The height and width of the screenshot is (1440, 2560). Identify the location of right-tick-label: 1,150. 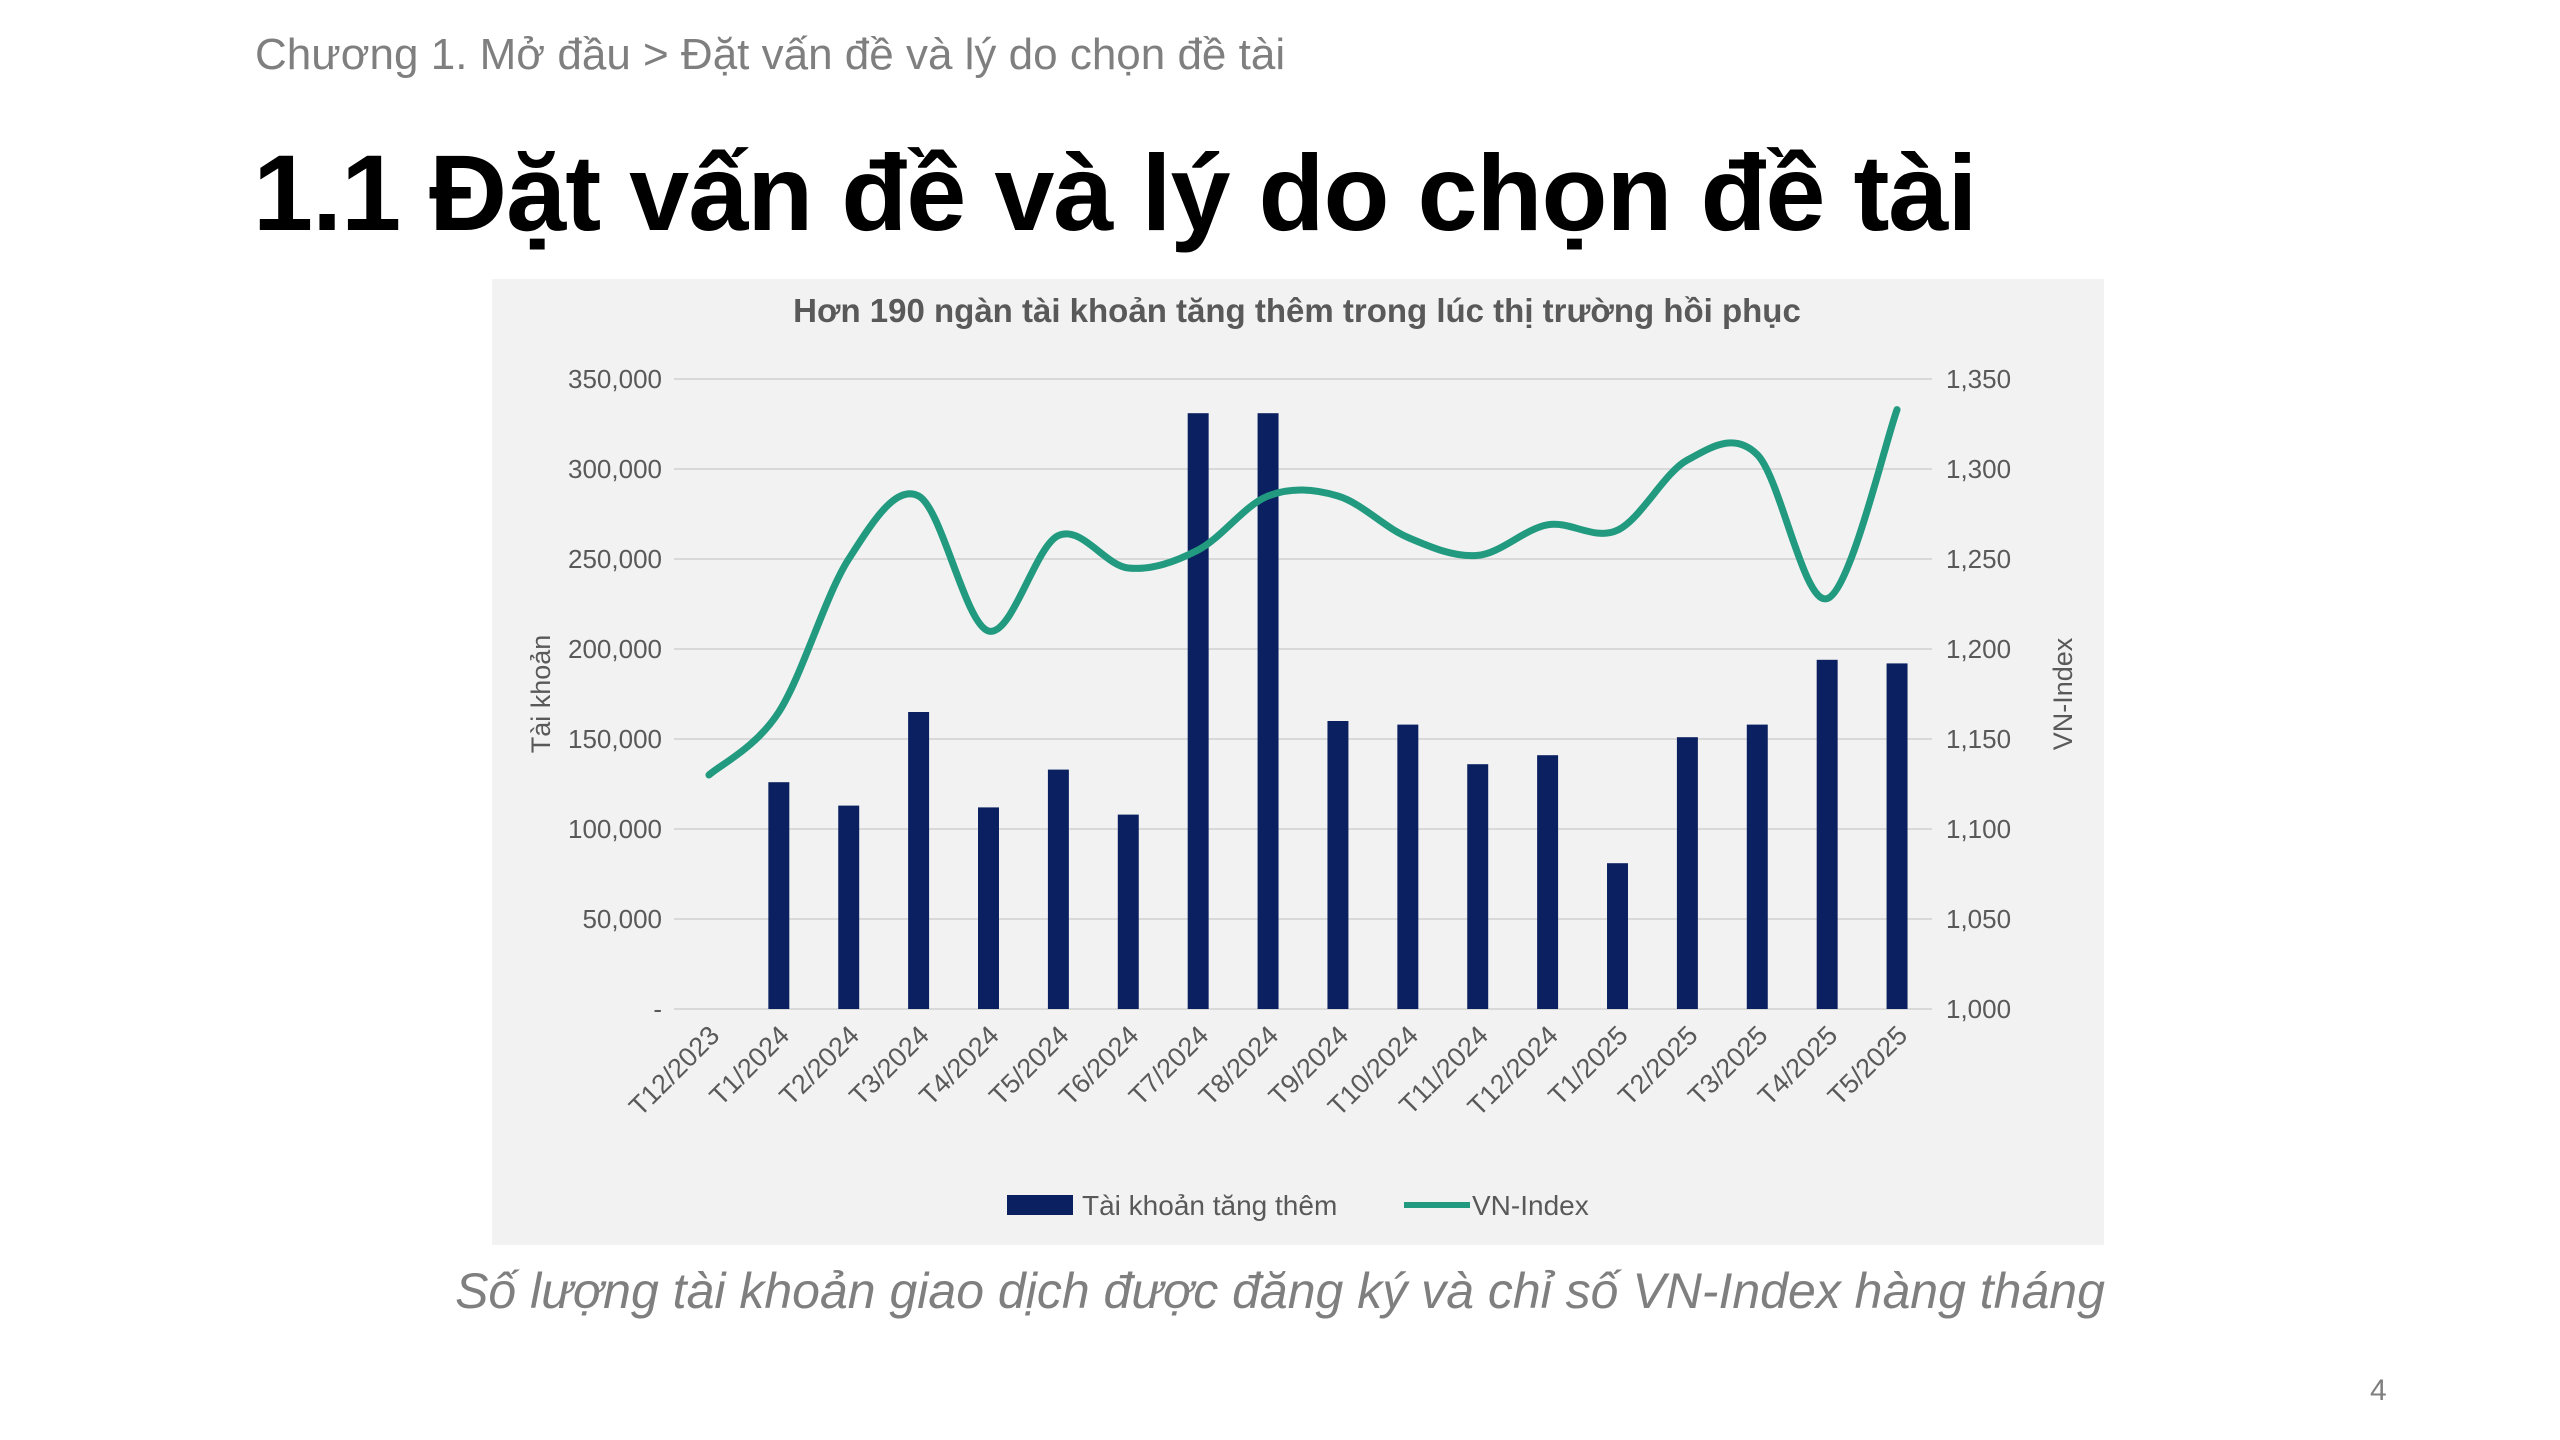
(1978, 739).